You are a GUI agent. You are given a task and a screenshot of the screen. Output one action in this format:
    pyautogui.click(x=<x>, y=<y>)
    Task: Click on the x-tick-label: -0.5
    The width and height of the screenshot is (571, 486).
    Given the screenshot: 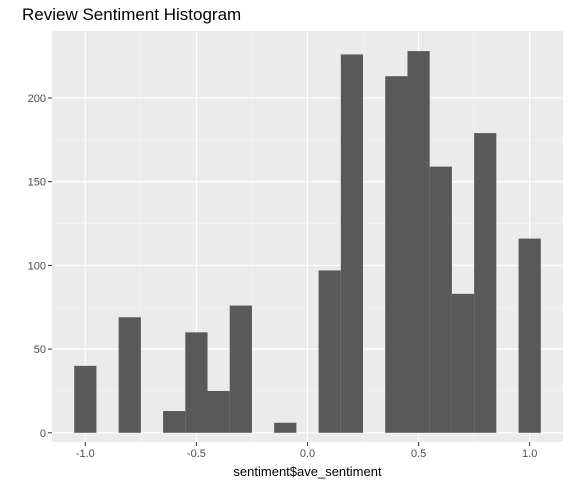 What is the action you would take?
    pyautogui.click(x=196, y=454)
    